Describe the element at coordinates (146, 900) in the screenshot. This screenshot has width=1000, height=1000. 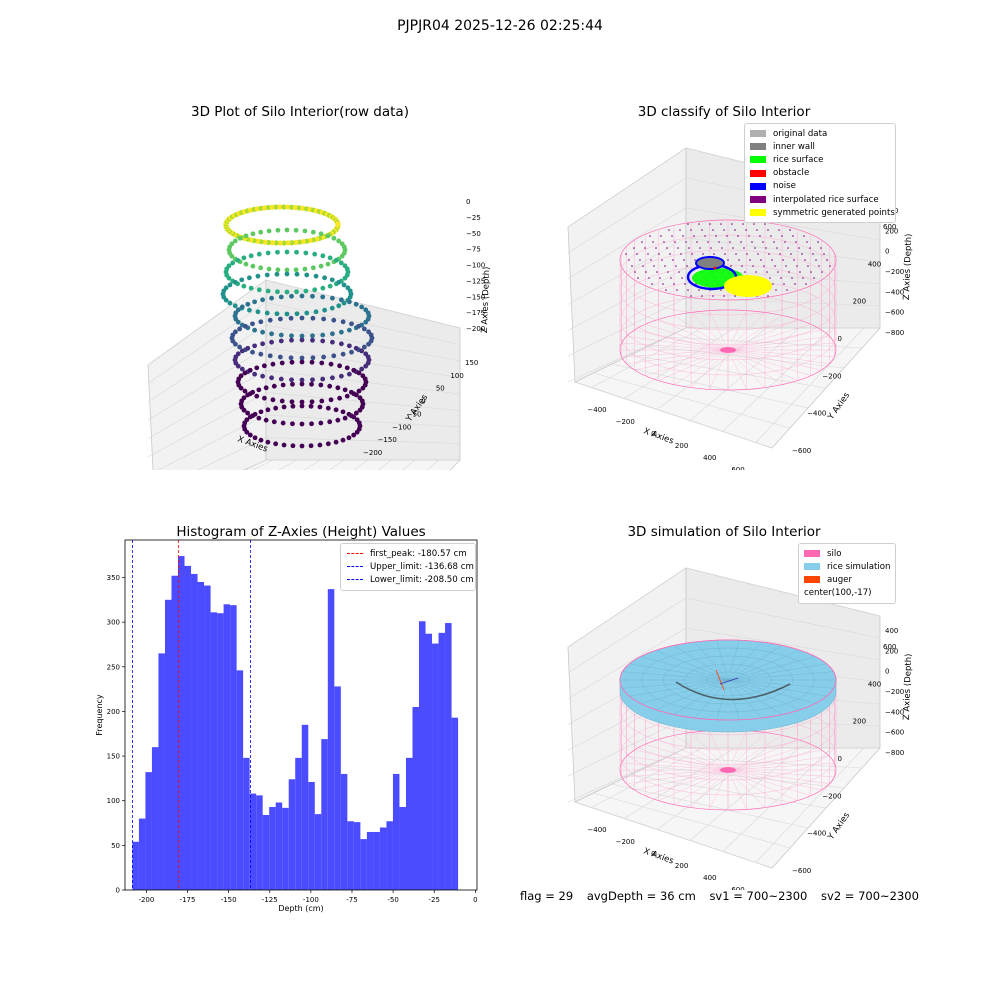
I see `histogram-x-tick-label: -200` at that location.